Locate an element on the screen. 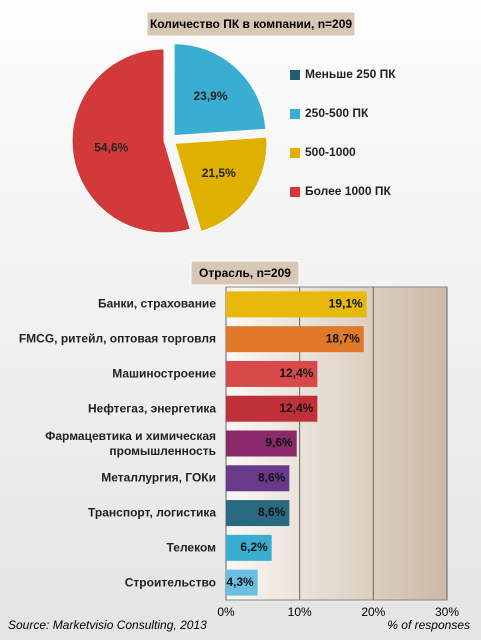 Image resolution: width=481 pixels, height=640 pixels. data-label: 23,9% is located at coordinates (210, 96).